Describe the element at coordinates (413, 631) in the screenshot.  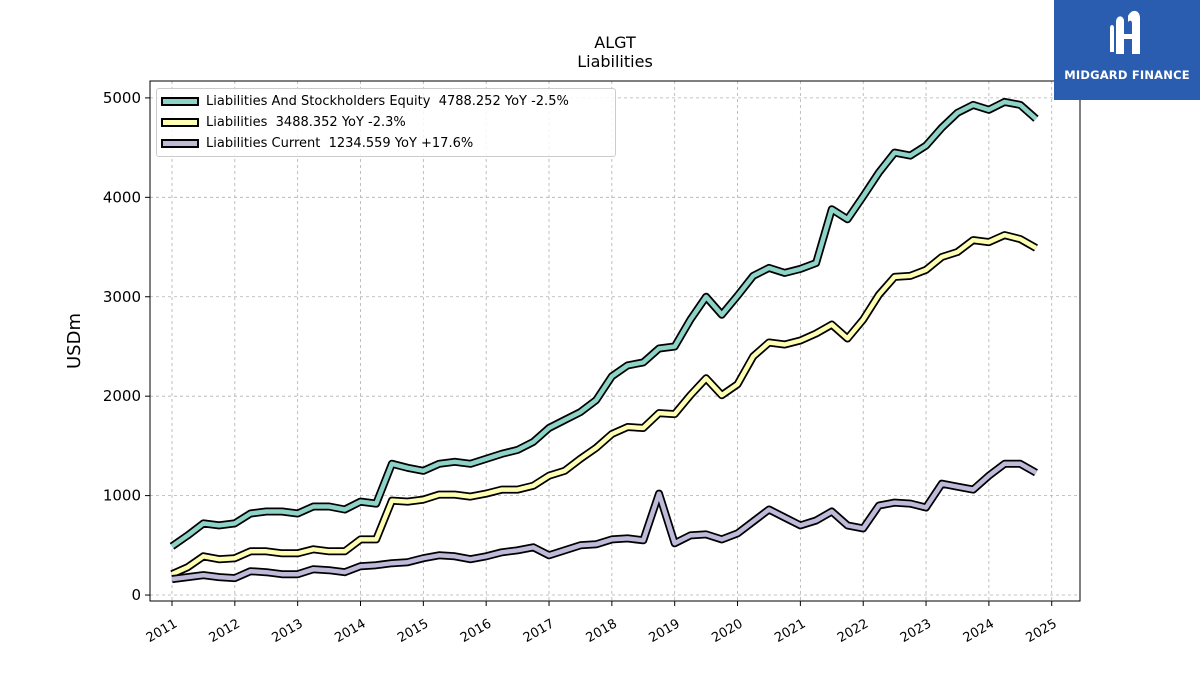
I see `x-tick-label: 2015` at that location.